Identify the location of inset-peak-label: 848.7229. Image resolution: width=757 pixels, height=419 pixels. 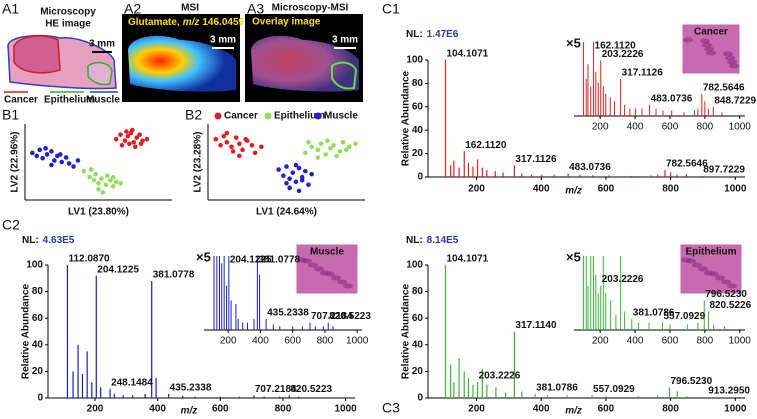
(735, 100).